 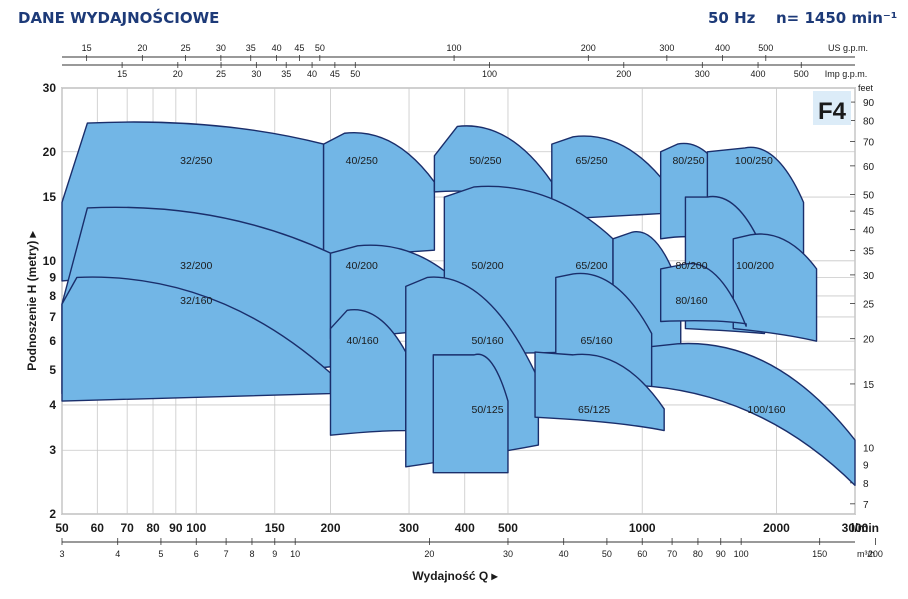 What do you see at coordinates (722, 48) in the screenshot?
I see `us-gpm-tick-label: 400` at bounding box center [722, 48].